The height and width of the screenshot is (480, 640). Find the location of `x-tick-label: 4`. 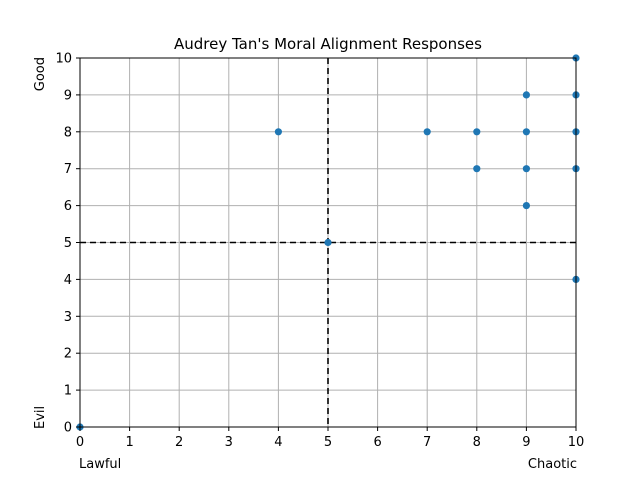

x-tick-label: 4 is located at coordinates (278, 442).